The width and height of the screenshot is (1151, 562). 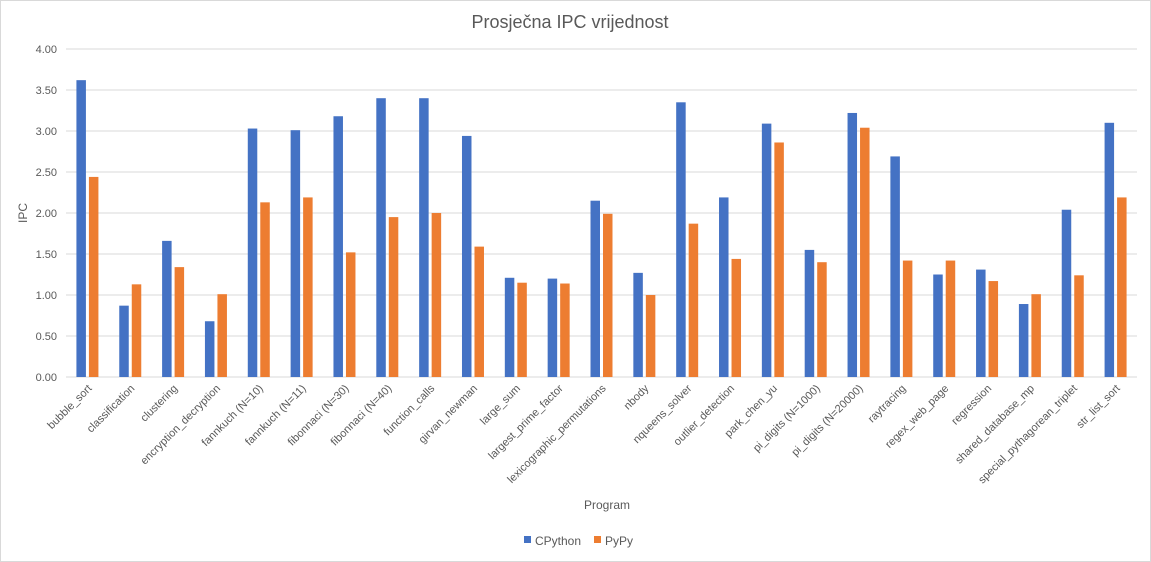 I want to click on x-tick-label: largest_prime_factor, so click(x=526, y=422).